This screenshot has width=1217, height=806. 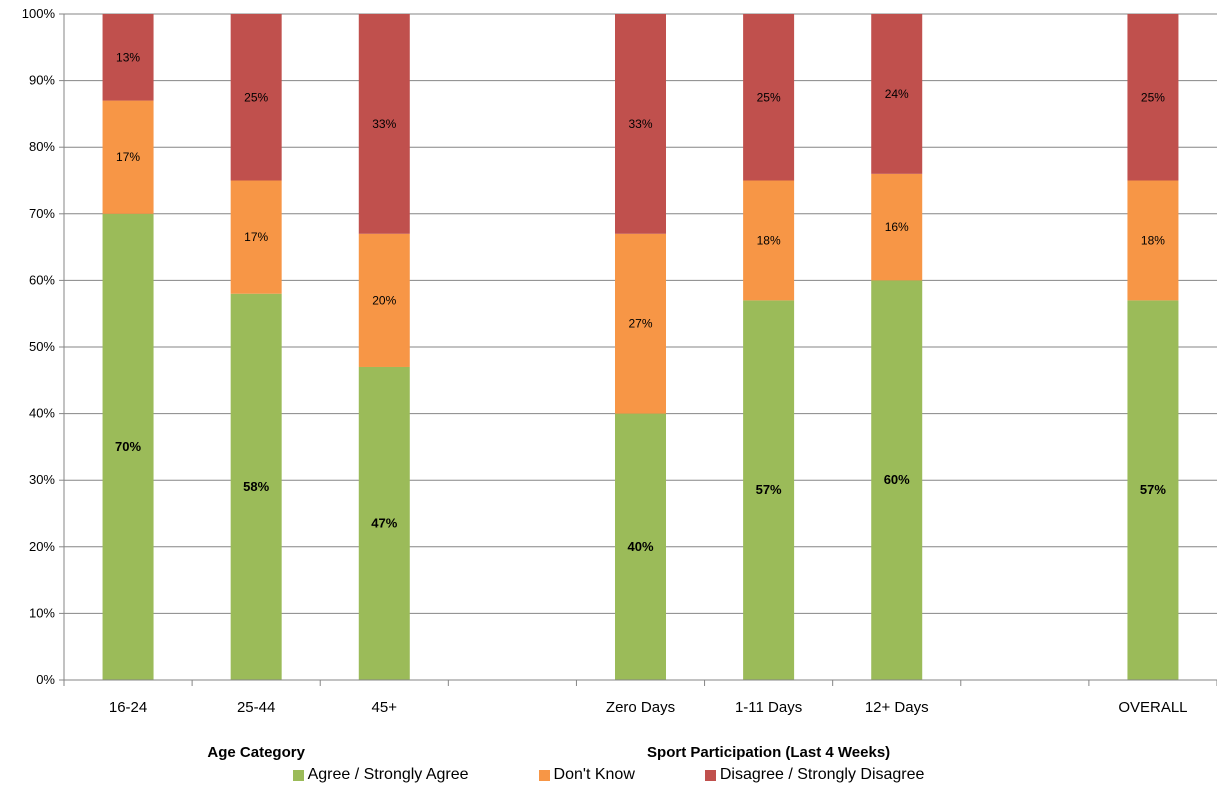 I want to click on bar-disagree-strongly-disagree-zero-days, so click(x=640, y=124).